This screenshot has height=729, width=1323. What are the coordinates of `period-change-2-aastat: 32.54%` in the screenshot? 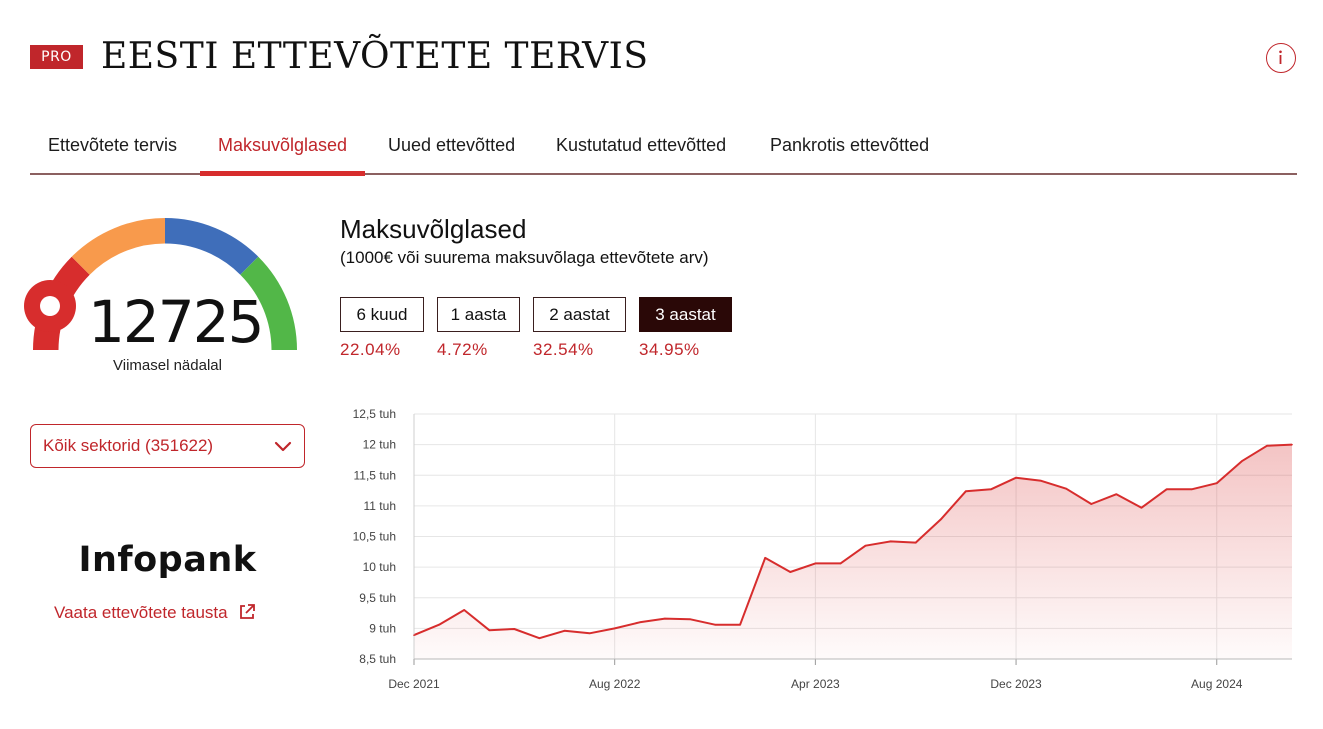 It's located at (563, 349).